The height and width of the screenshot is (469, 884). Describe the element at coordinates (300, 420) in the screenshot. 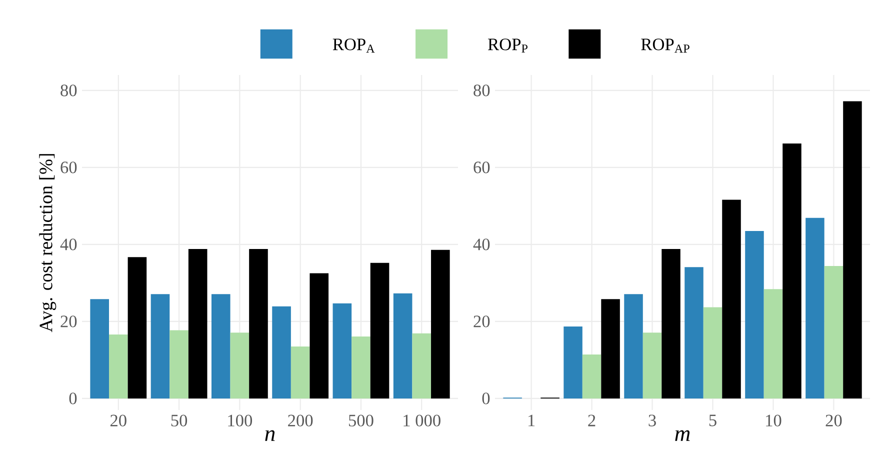

I see `x-tick-label: 200` at that location.